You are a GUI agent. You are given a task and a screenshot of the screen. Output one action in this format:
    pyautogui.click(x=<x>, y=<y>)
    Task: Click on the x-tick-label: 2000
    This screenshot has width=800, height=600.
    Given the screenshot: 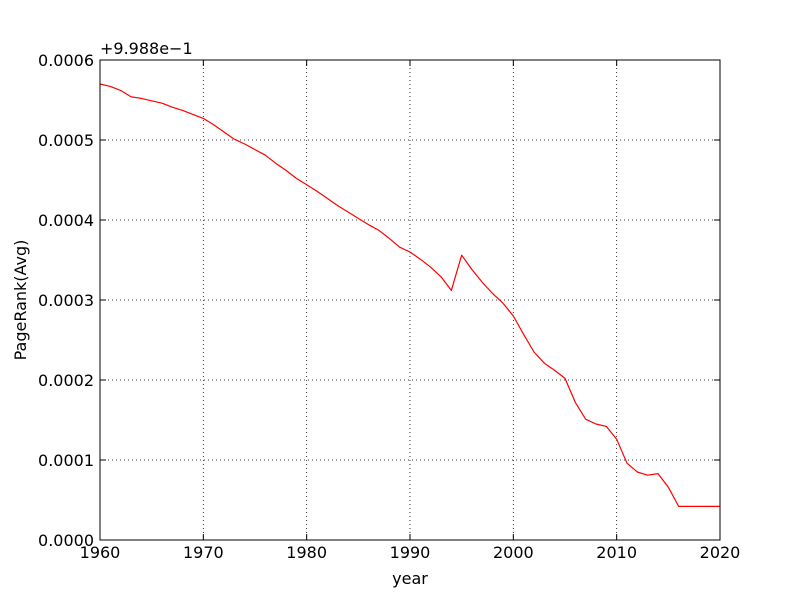 What is the action you would take?
    pyautogui.click(x=513, y=552)
    